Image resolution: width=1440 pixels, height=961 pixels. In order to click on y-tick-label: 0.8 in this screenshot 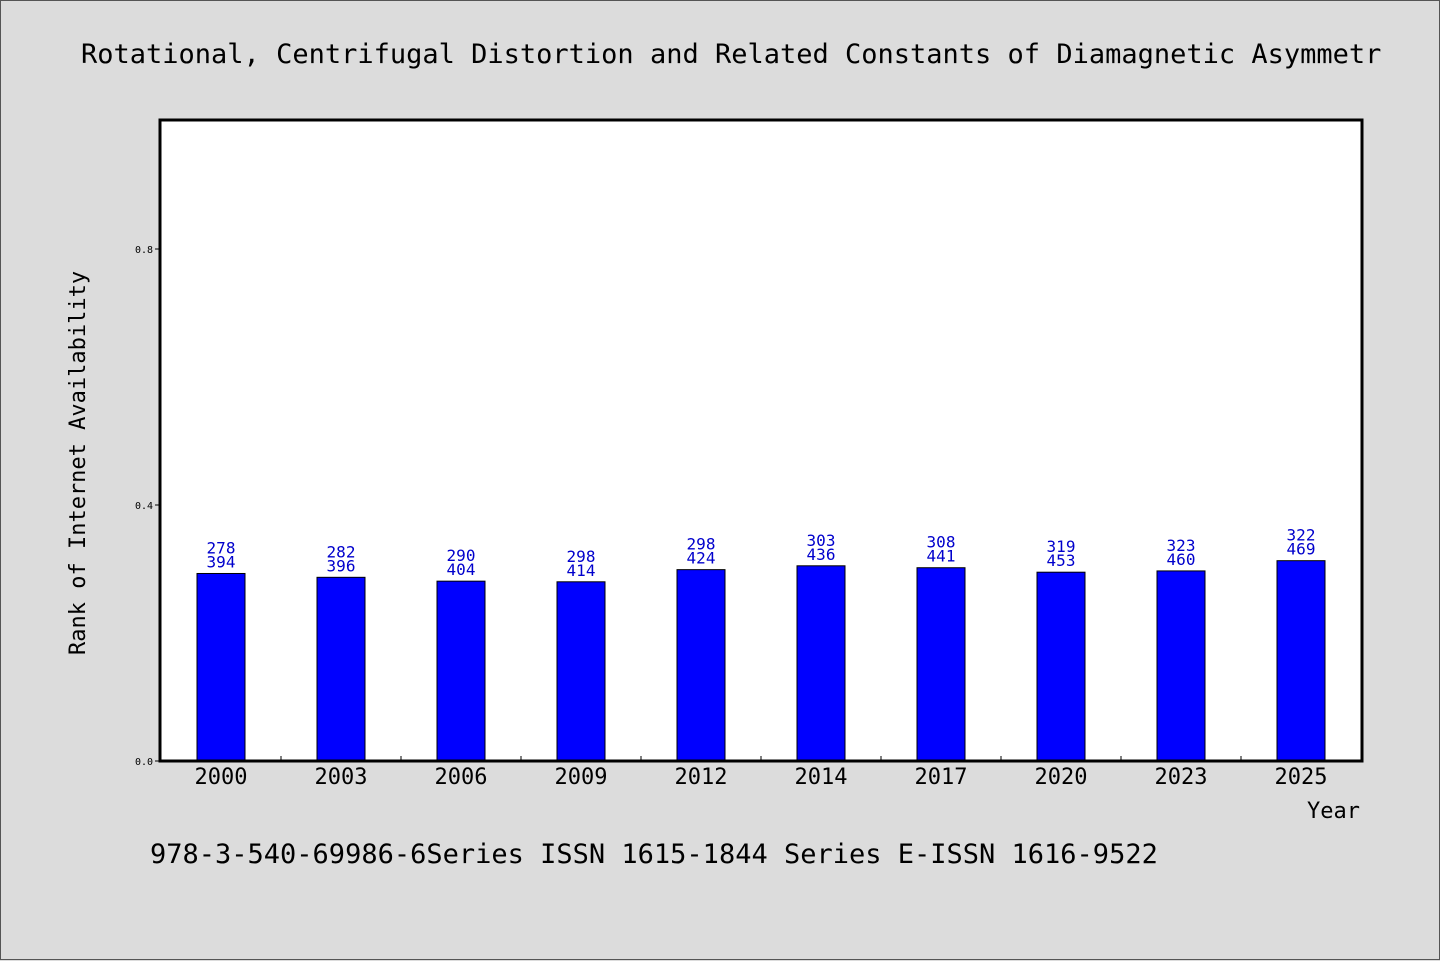, I will do `click(144, 250)`.